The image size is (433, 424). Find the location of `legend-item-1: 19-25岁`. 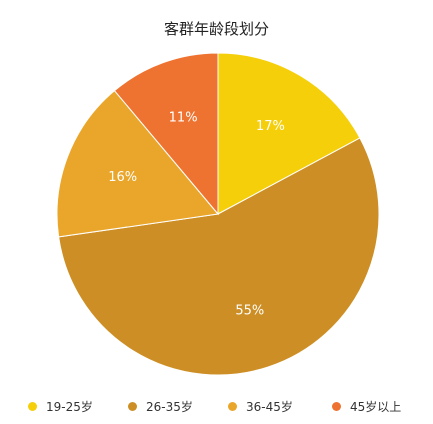

legend-item-1: 19-25岁 is located at coordinates (60, 406).